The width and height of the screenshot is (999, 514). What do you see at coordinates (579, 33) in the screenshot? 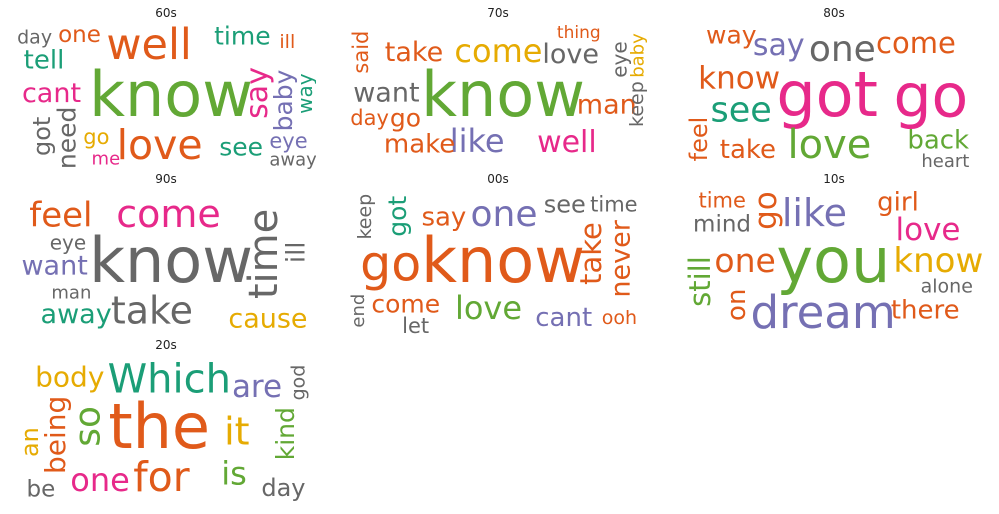
I see `cloud-word: thing` at bounding box center [579, 33].